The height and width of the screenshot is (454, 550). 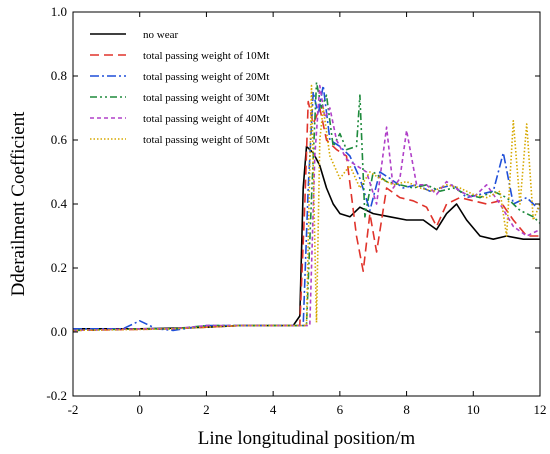 I want to click on x-tick-label: 6, so click(x=340, y=409).